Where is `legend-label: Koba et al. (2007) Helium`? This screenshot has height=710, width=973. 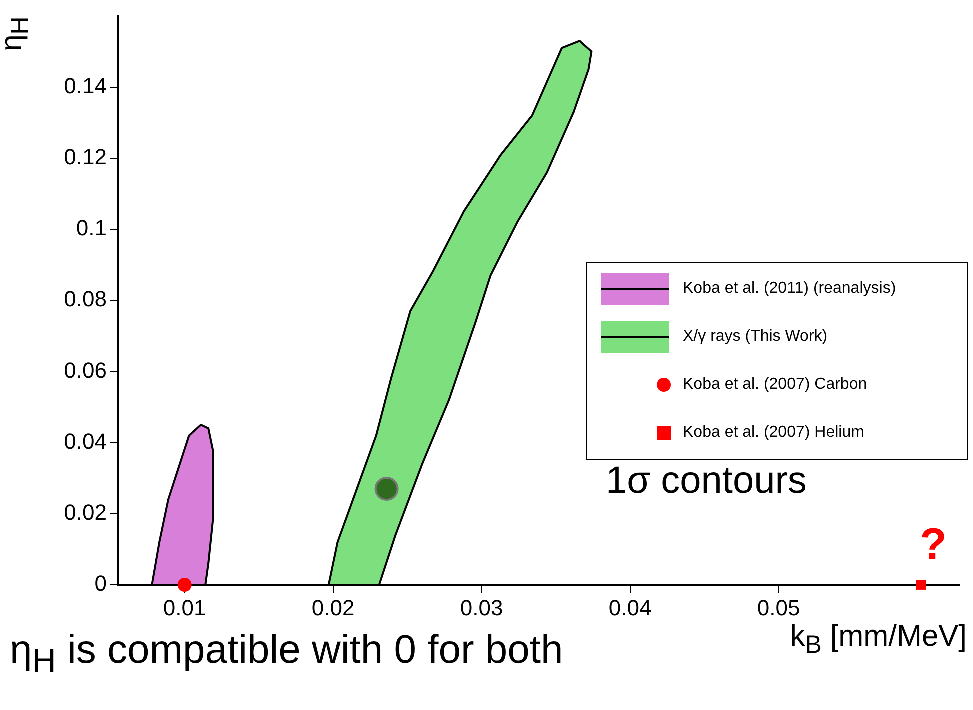 legend-label: Koba et al. (2007) Helium is located at coordinates (773, 433).